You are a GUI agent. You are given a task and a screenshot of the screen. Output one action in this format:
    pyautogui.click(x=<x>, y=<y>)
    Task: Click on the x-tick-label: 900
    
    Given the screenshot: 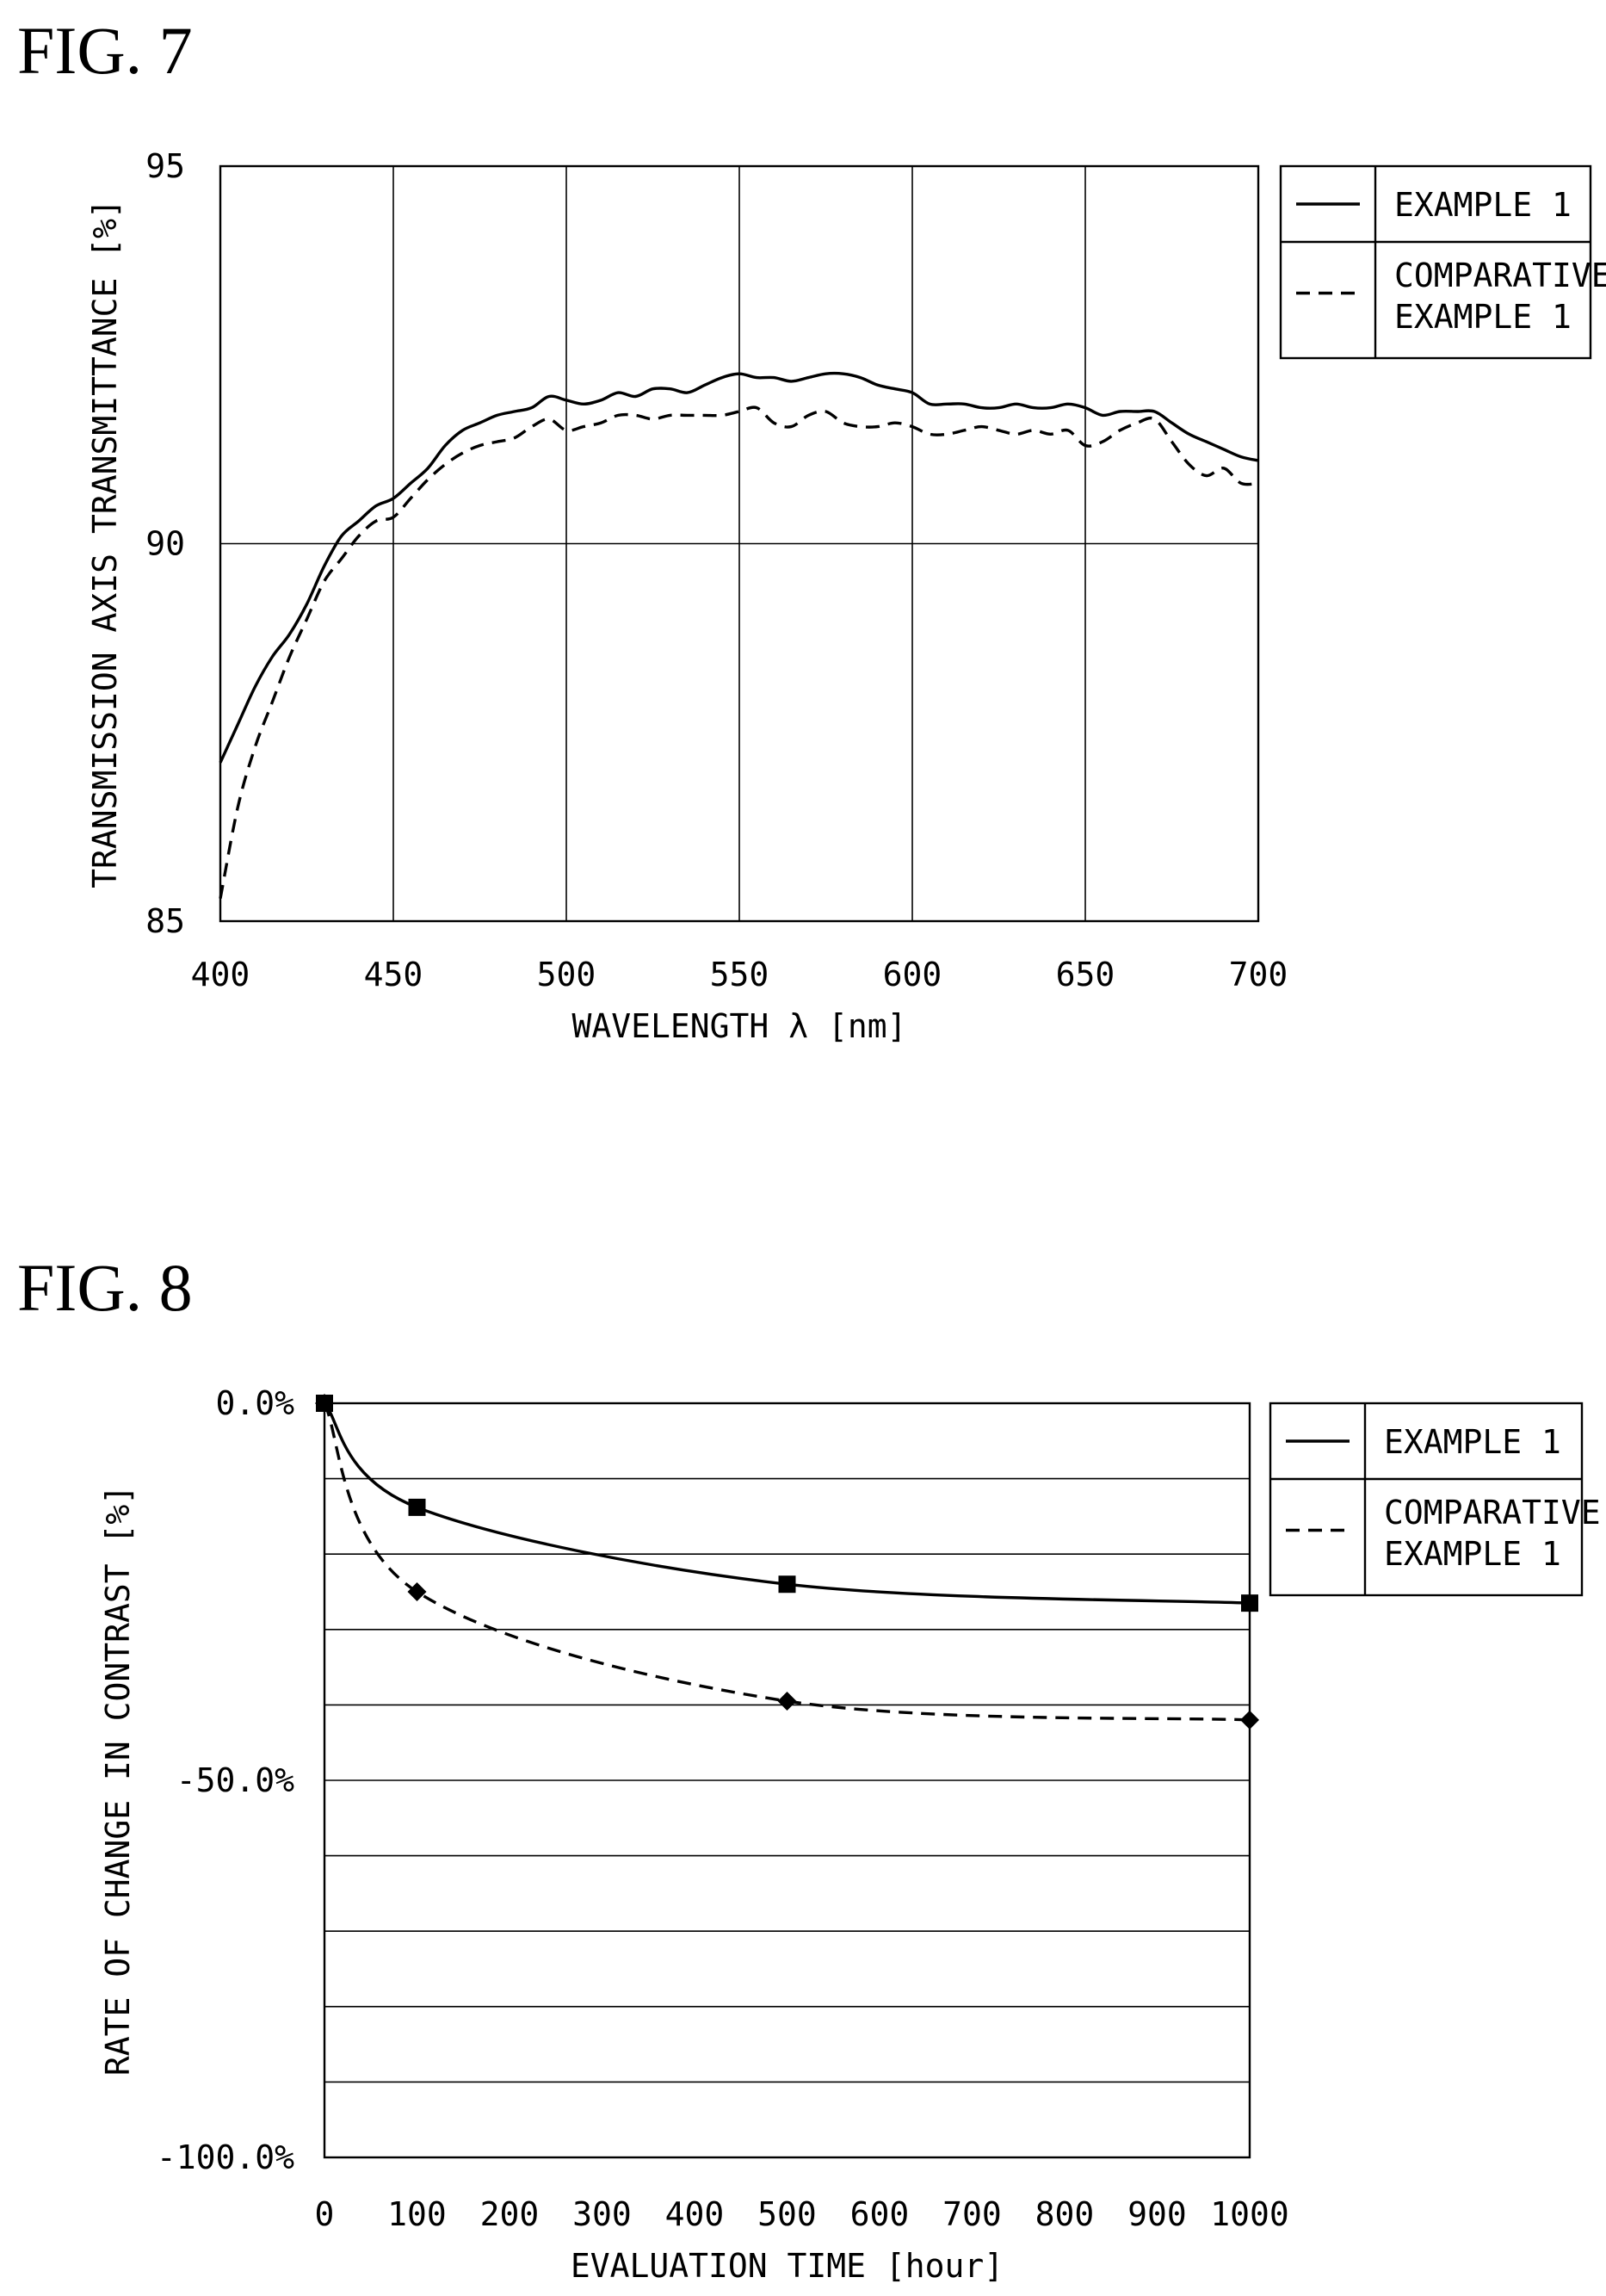 What is the action you would take?
    pyautogui.click(x=1157, y=2214)
    